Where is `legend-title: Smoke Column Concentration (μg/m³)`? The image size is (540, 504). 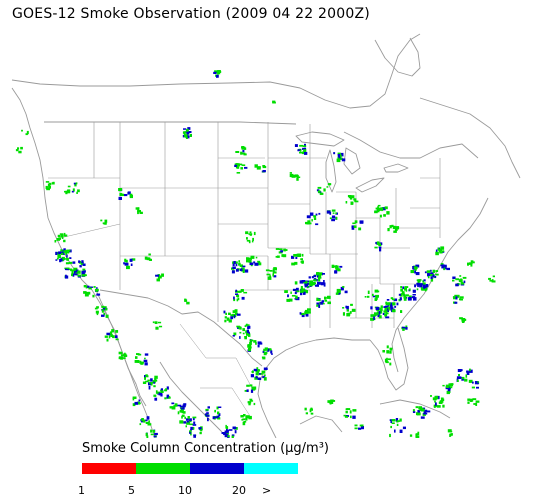 legend-title: Smoke Column Concentration (μg/m³) is located at coordinates (205, 448).